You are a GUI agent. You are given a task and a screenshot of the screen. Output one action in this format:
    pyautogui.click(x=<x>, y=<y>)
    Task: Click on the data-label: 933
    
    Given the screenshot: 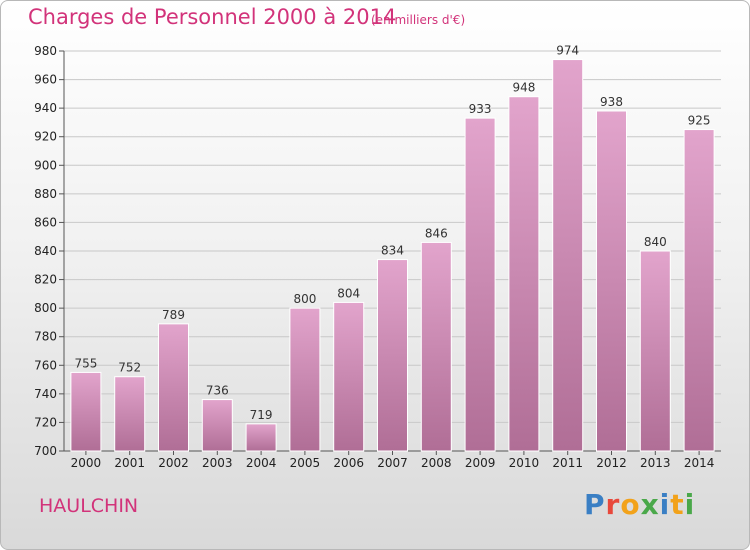 What is the action you would take?
    pyautogui.click(x=480, y=109)
    